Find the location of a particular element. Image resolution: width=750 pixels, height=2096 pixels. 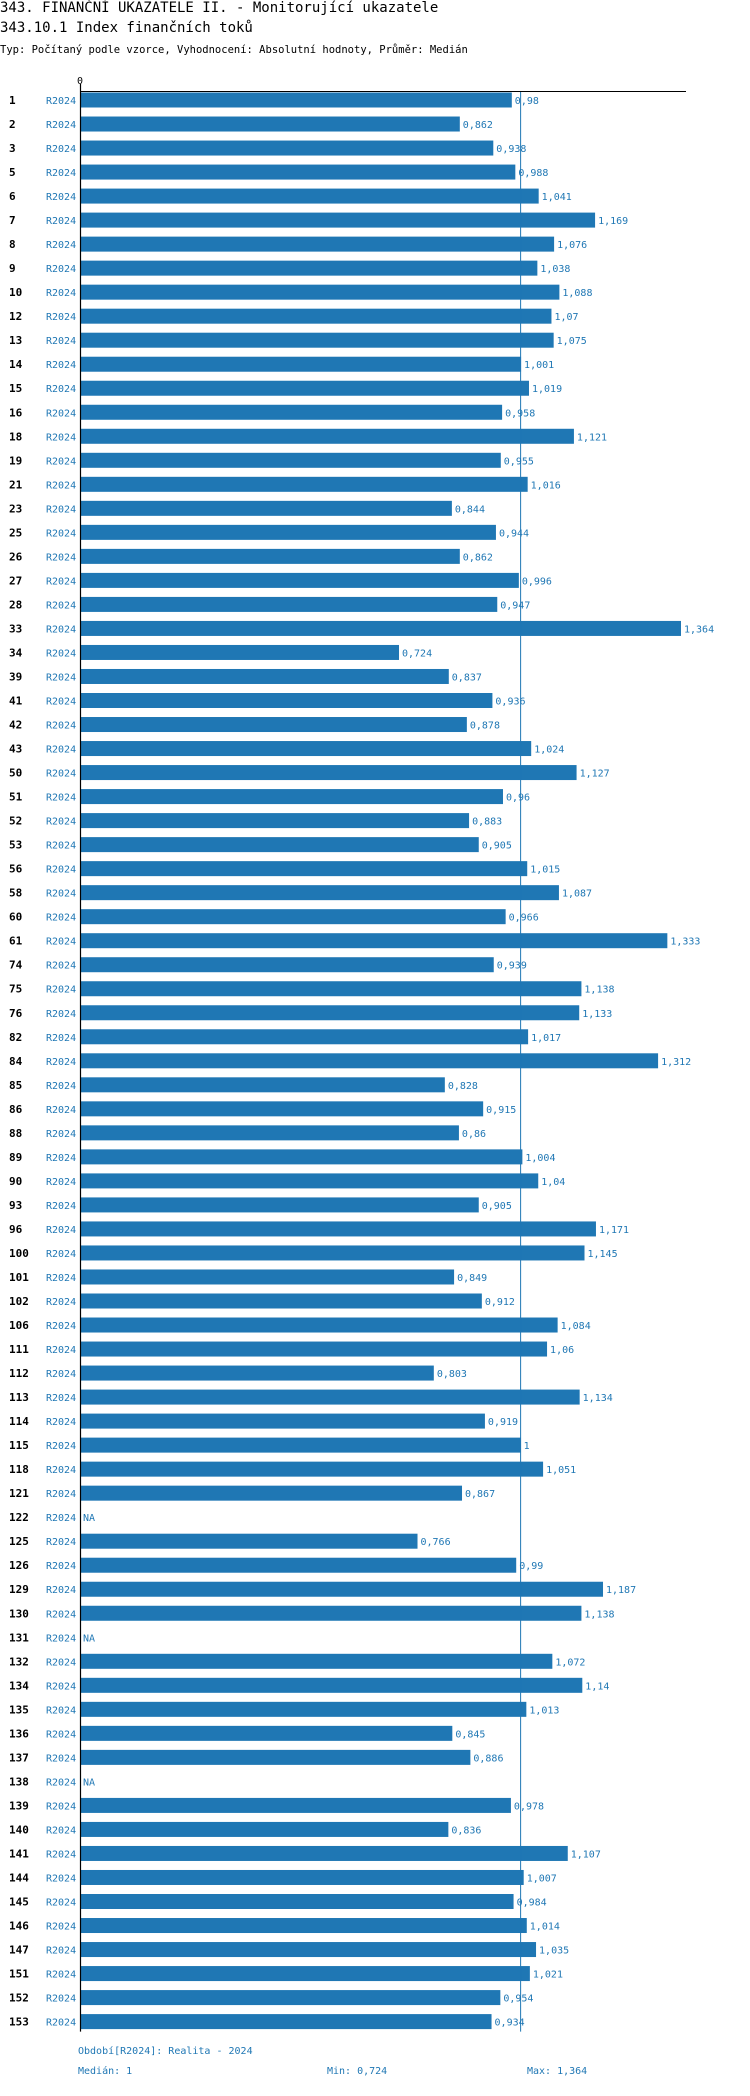

bar-value-label: 1,312 is located at coordinates (676, 1062).